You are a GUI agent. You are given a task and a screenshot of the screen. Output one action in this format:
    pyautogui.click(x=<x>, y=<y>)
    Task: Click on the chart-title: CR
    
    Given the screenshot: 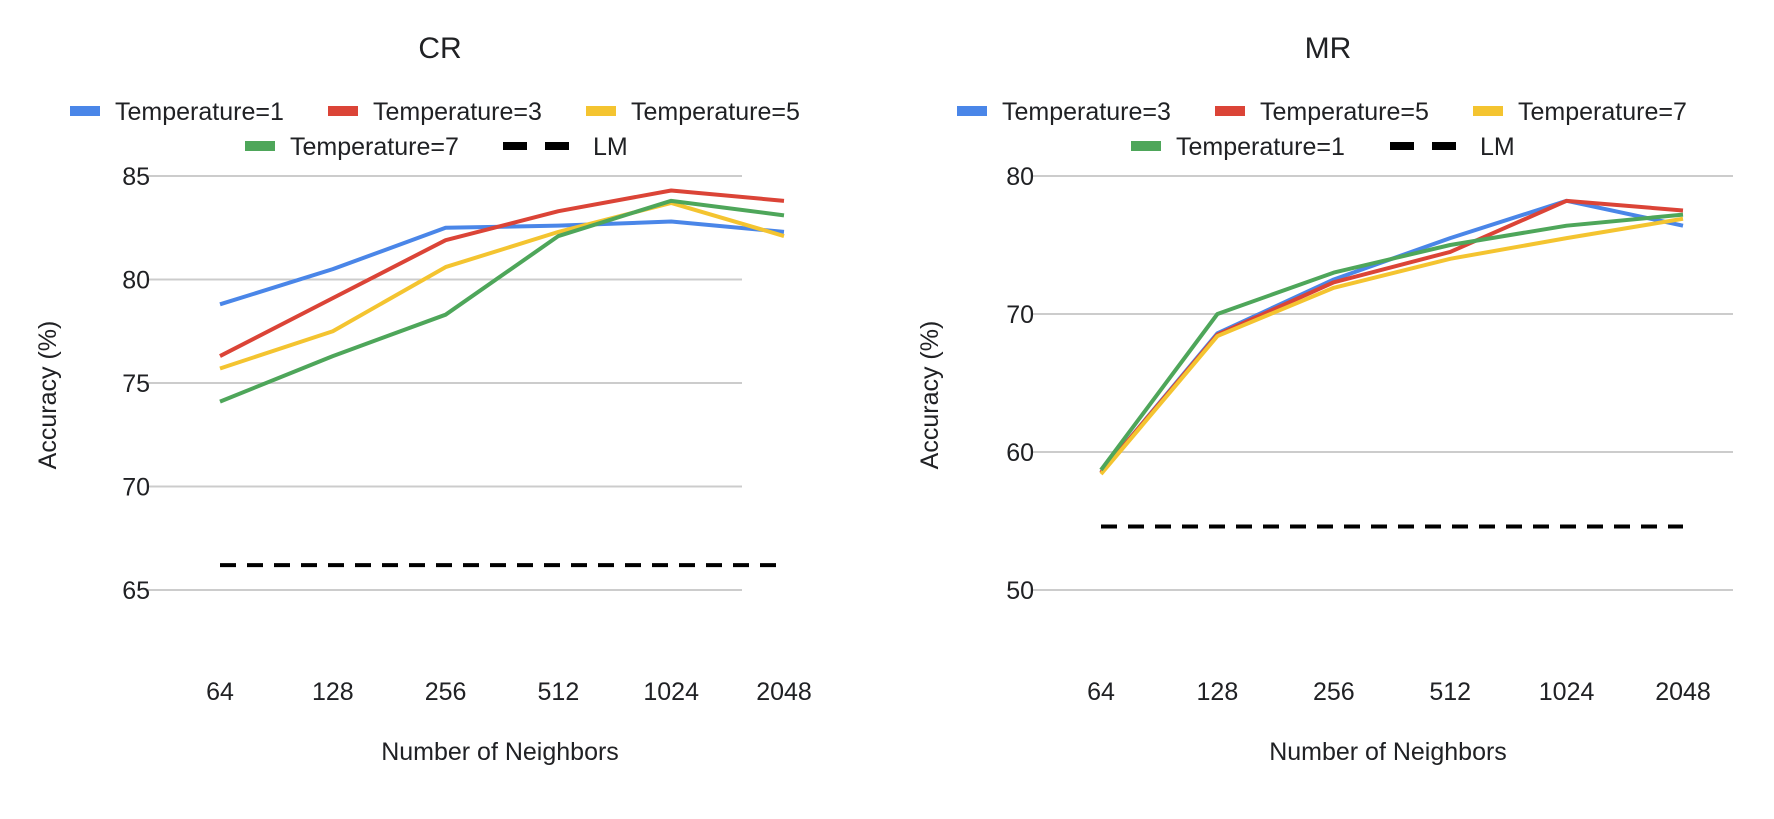 What is the action you would take?
    pyautogui.click(x=439, y=48)
    